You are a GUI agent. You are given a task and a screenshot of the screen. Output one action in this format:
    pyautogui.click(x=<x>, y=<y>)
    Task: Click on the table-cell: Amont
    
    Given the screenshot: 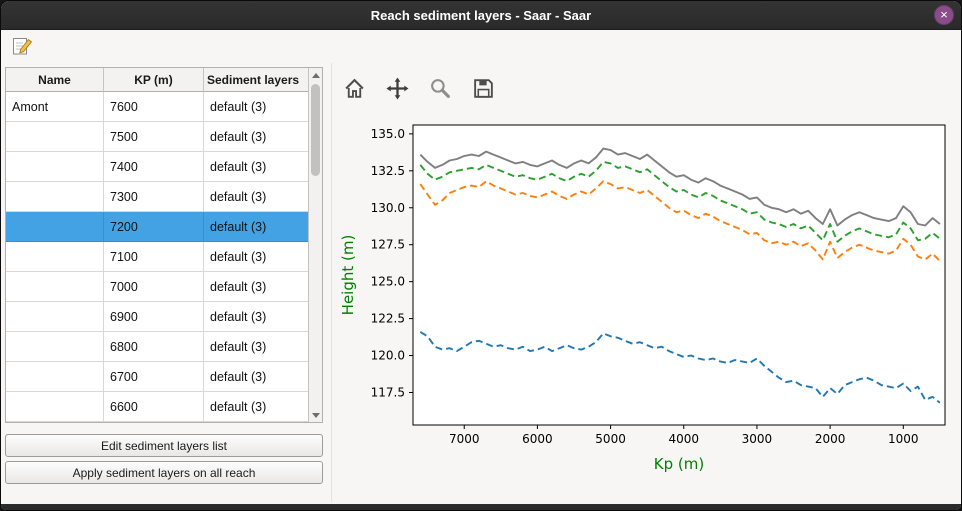 What is the action you would take?
    pyautogui.click(x=55, y=107)
    